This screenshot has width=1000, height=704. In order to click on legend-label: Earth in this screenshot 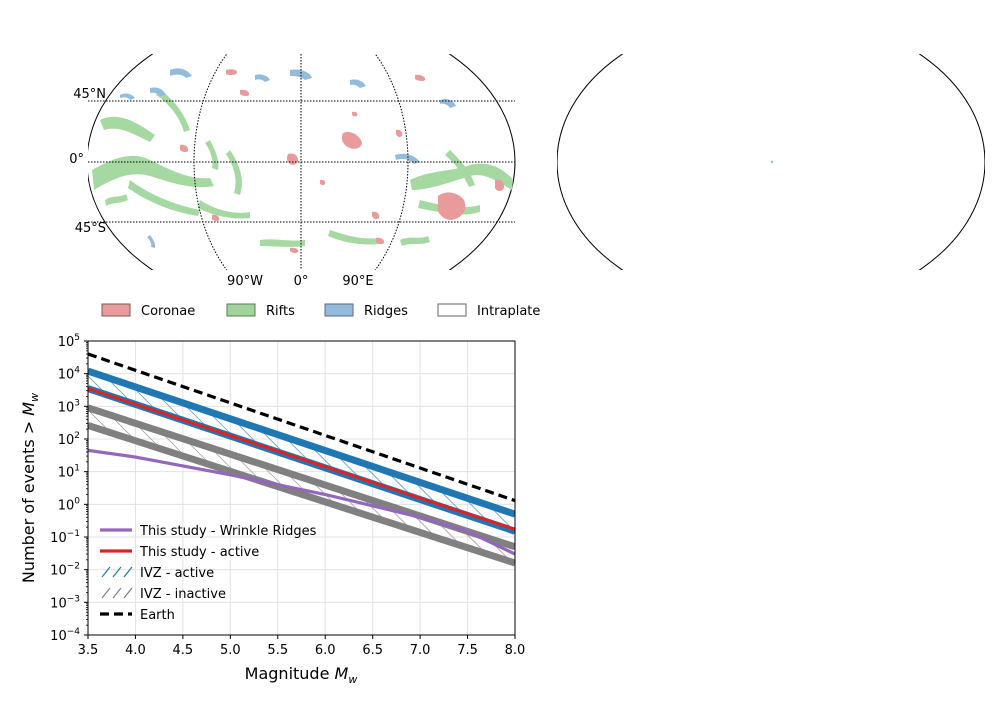, I will do `click(157, 615)`.